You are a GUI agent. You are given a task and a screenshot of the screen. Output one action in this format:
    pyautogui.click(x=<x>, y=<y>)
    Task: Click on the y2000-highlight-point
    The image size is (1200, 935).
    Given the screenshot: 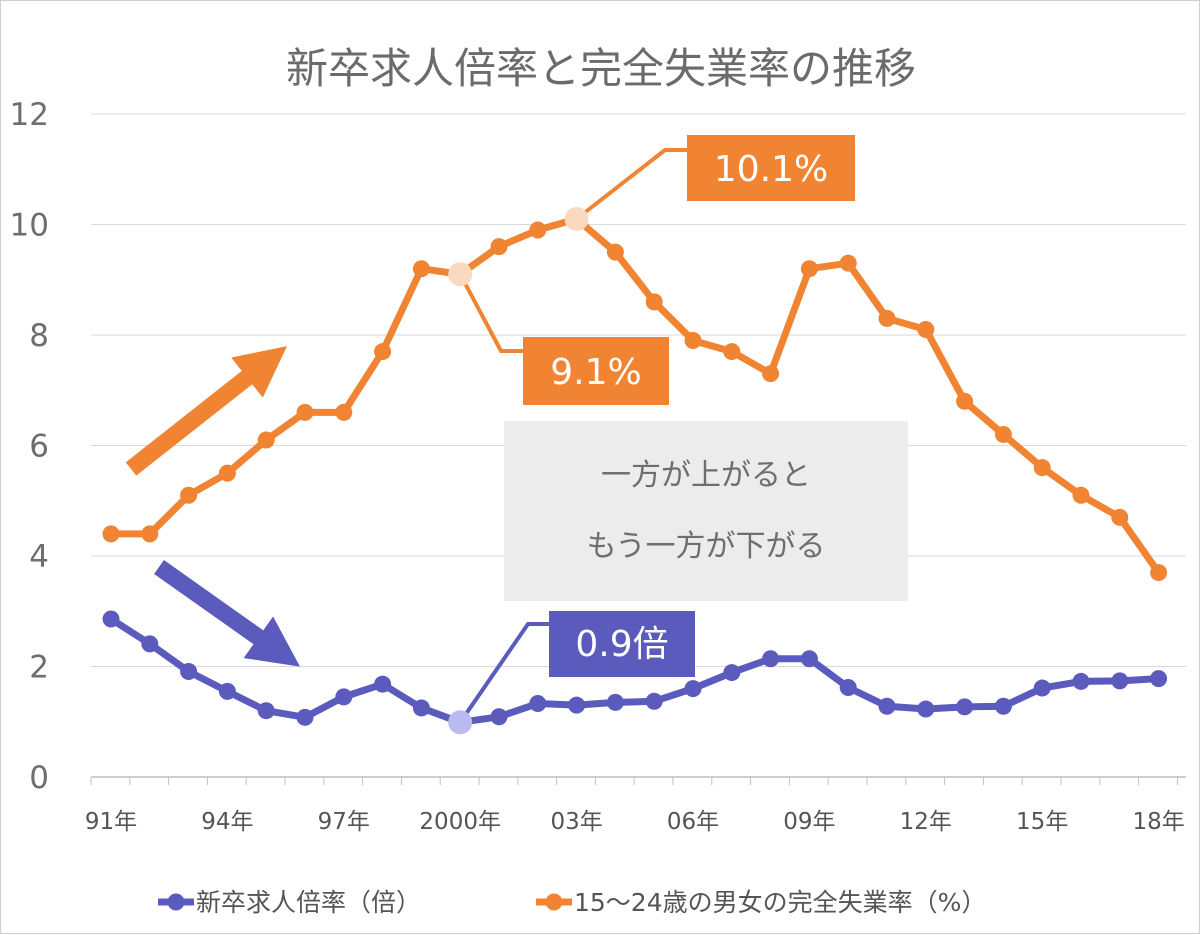 What is the action you would take?
    pyautogui.click(x=460, y=274)
    